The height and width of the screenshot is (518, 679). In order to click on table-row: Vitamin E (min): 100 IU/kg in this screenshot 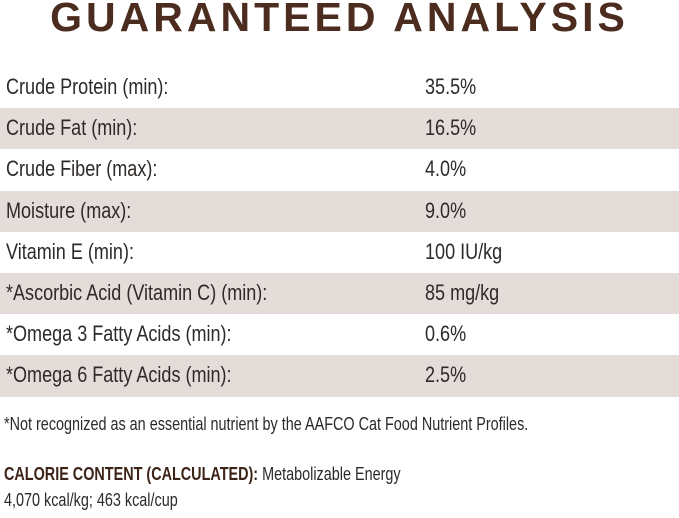, I will do `click(339, 252)`.